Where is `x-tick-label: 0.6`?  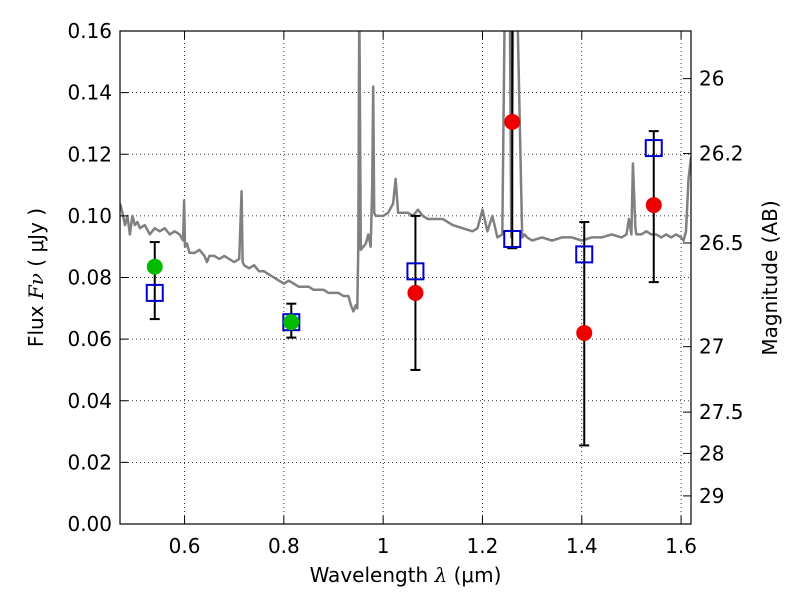
x-tick-label: 0.6 is located at coordinates (185, 546).